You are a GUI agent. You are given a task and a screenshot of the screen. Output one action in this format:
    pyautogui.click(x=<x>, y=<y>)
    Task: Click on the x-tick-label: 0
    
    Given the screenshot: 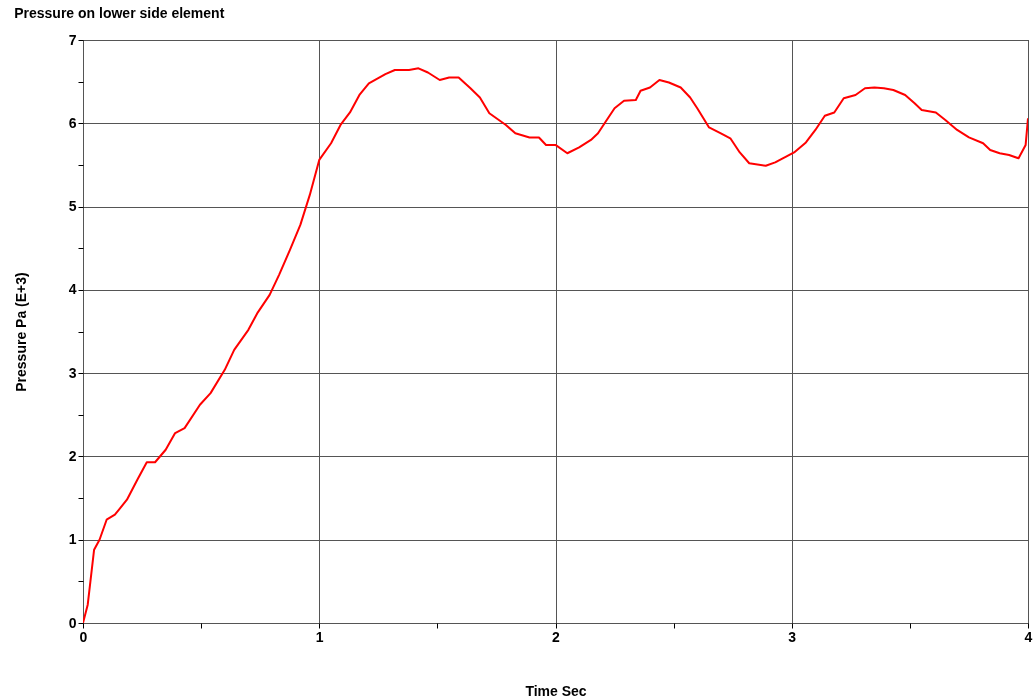 What is the action you would take?
    pyautogui.click(x=83, y=636)
    